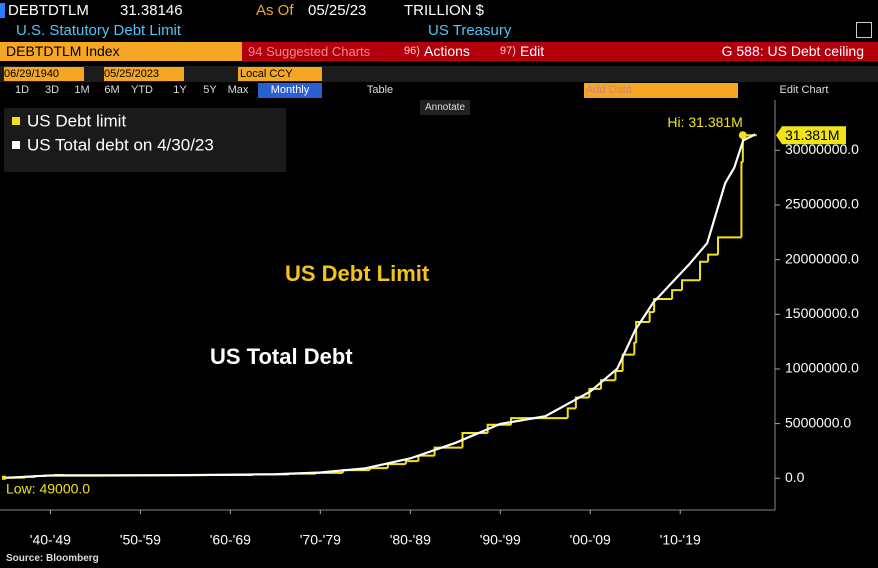  Describe the element at coordinates (742, 135) in the screenshot. I see `hi-marker` at that location.